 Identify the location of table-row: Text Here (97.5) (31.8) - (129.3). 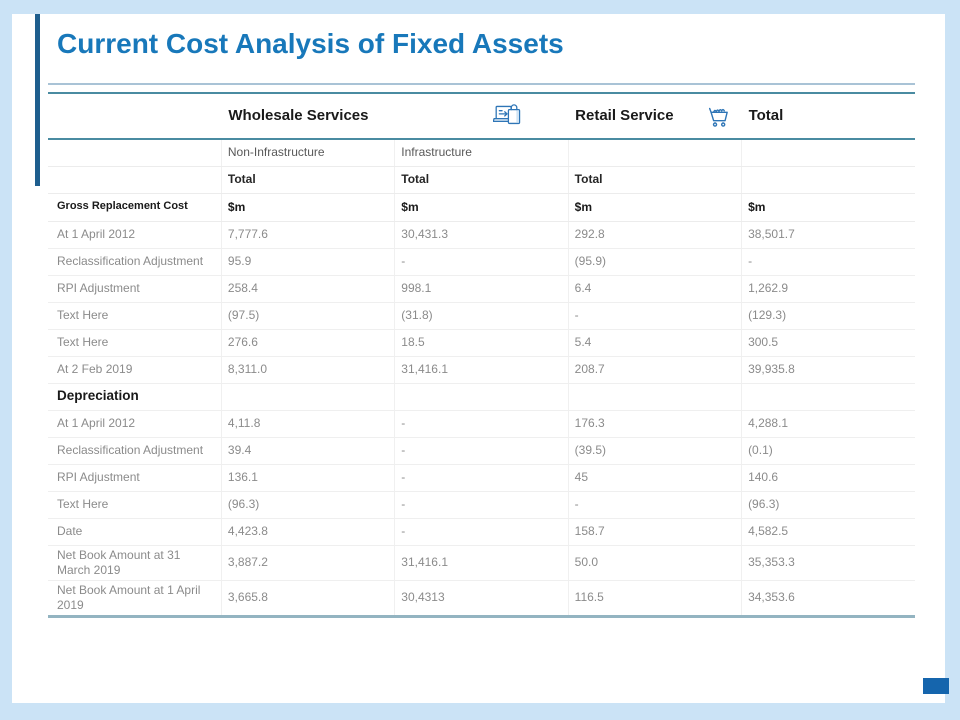
(481, 316).